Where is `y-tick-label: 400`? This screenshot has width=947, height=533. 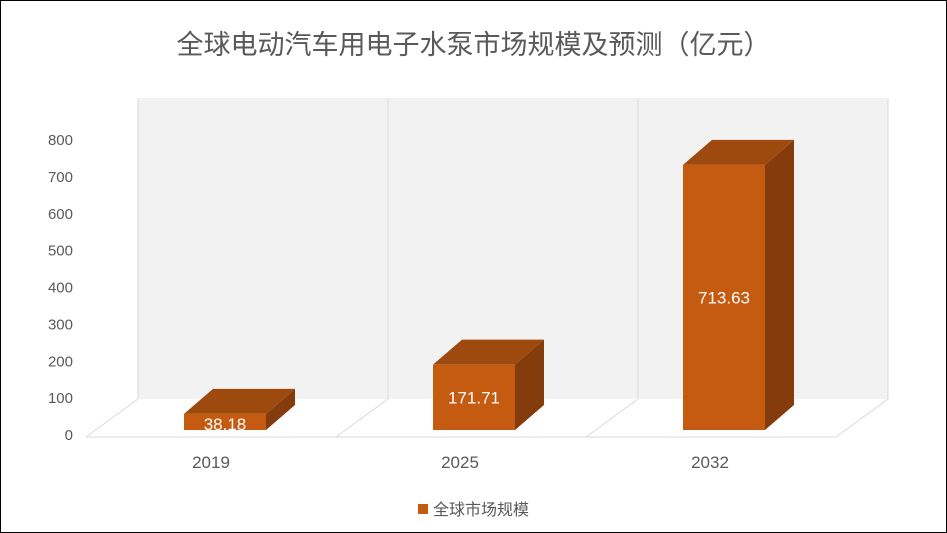
y-tick-label: 400 is located at coordinates (60, 288).